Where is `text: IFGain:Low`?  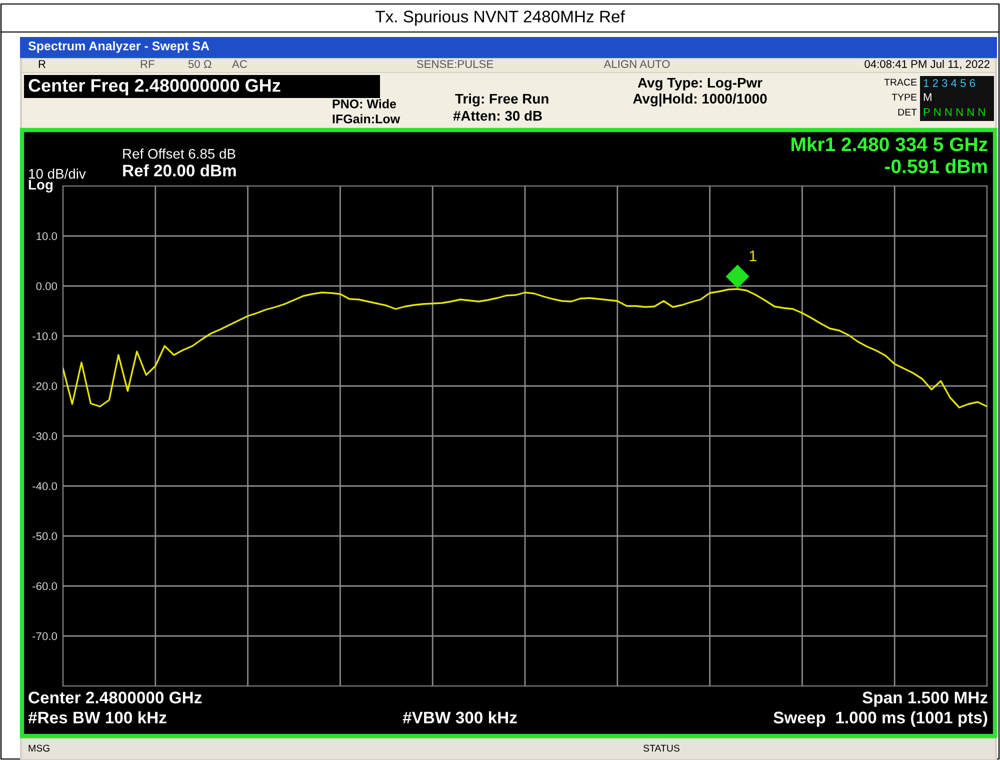
text: IFGain:Low is located at coordinates (366, 119).